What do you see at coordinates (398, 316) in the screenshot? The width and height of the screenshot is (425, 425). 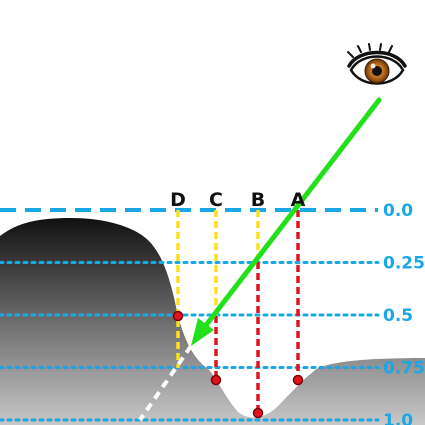 I see `depth-label: 0.5` at bounding box center [398, 316].